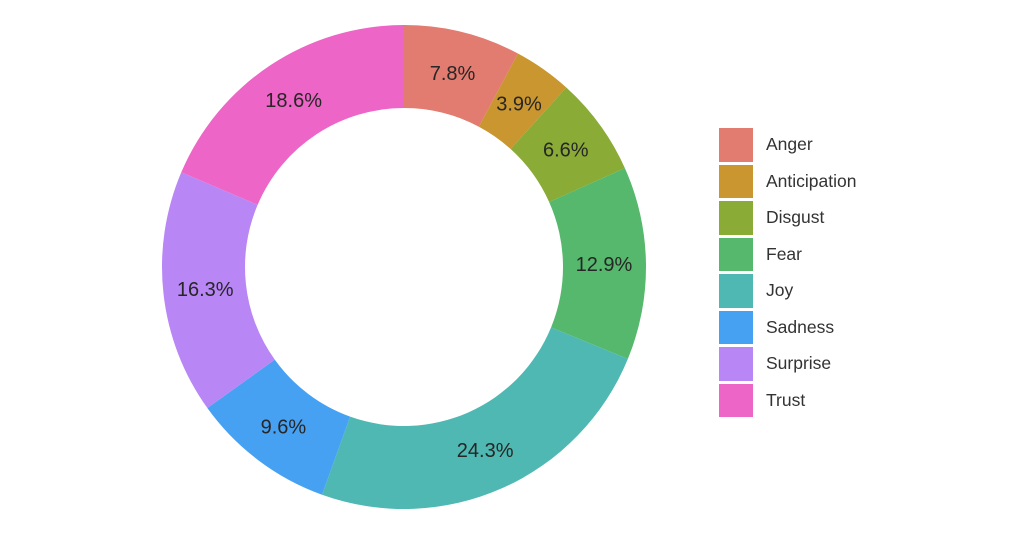 This screenshot has width=1024, height=538. Describe the element at coordinates (795, 217) in the screenshot. I see `legend-label-disgust: Disgust` at that location.